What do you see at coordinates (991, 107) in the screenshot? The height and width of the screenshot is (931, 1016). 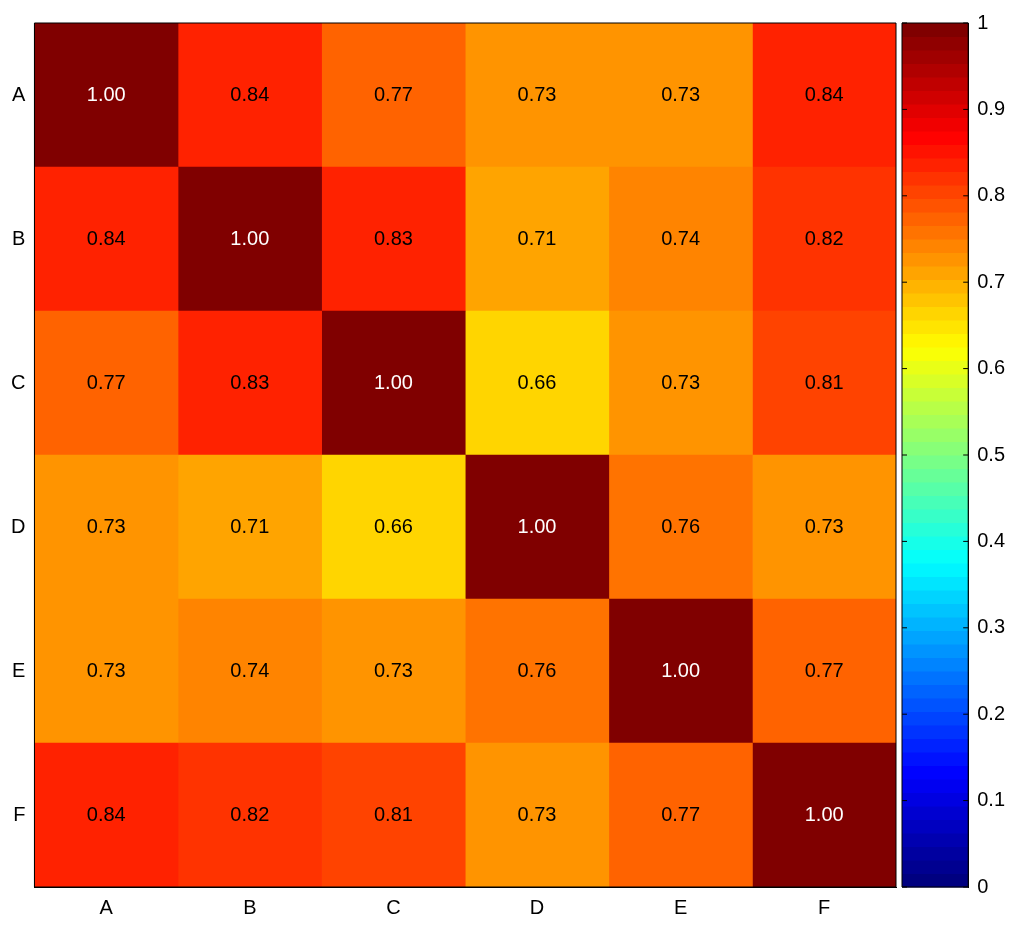 I see `color-bar-label: 0.9` at bounding box center [991, 107].